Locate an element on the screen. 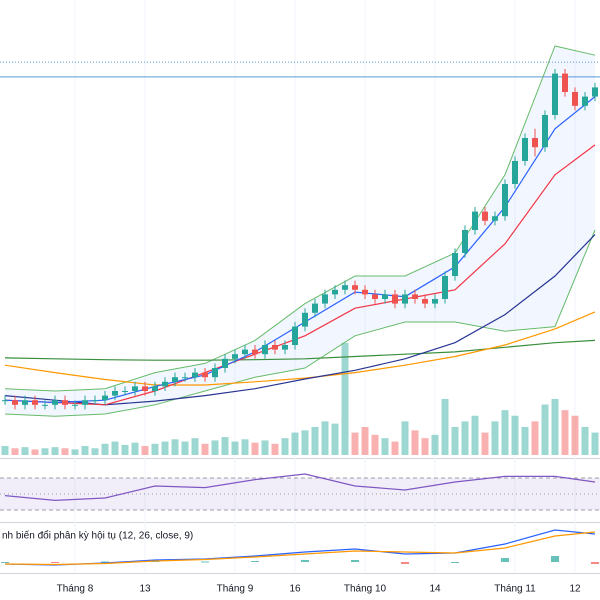 The height and width of the screenshot is (600, 600). x-tick-label: 12 is located at coordinates (575, 589).